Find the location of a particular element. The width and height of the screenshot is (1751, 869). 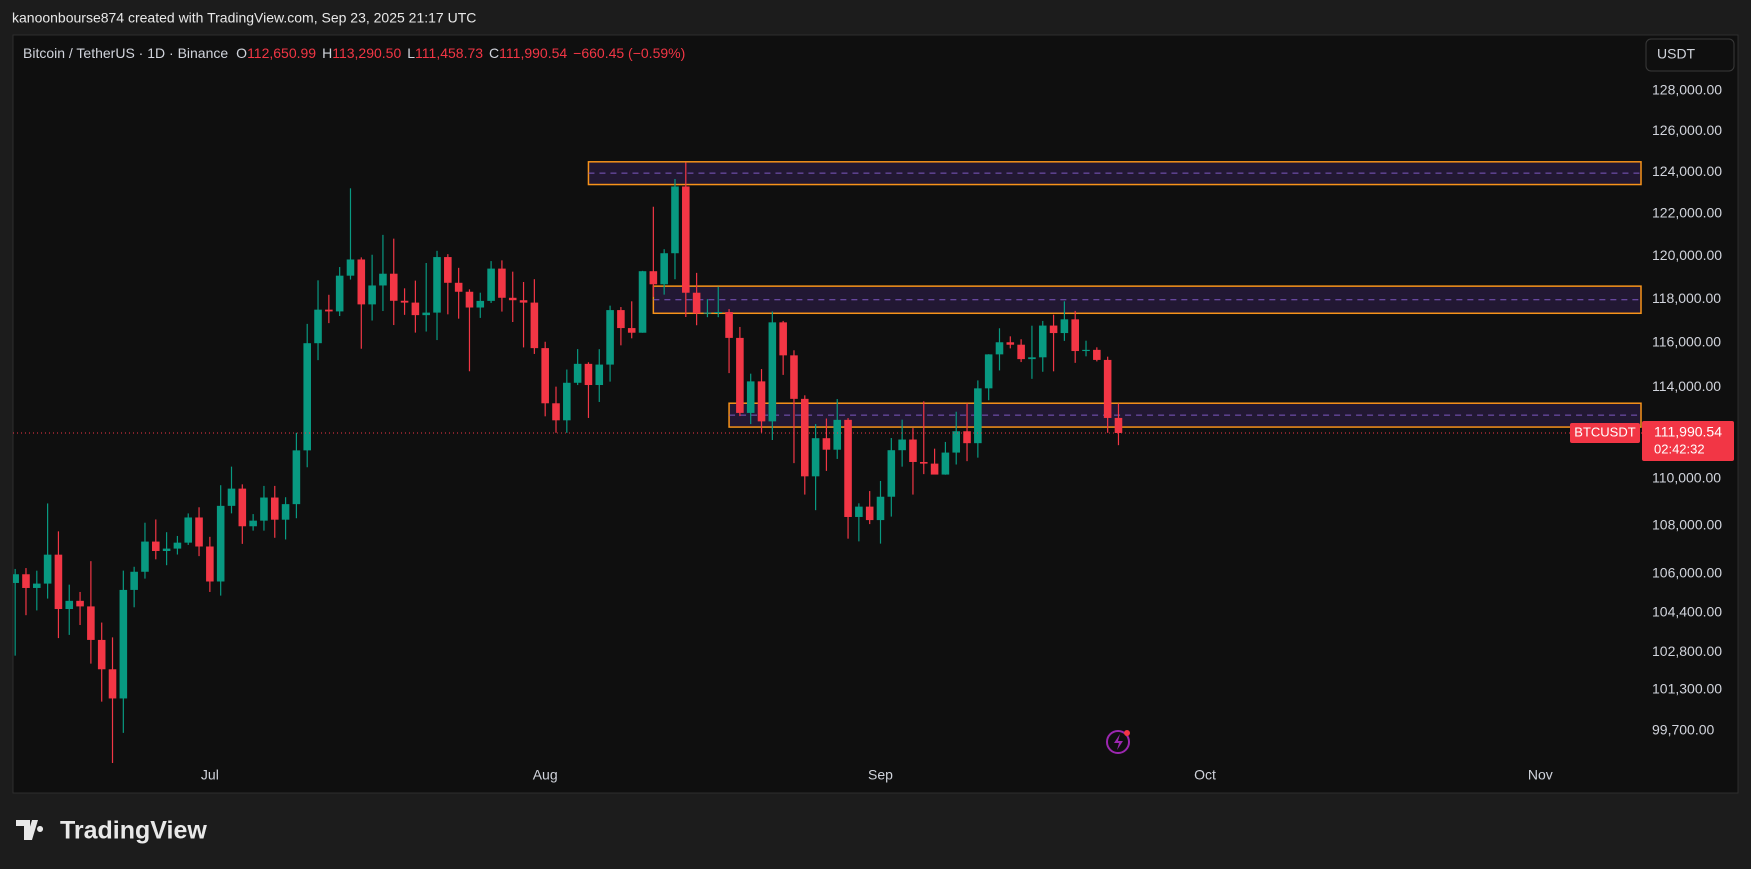

alert-ring is located at coordinates (1118, 742).